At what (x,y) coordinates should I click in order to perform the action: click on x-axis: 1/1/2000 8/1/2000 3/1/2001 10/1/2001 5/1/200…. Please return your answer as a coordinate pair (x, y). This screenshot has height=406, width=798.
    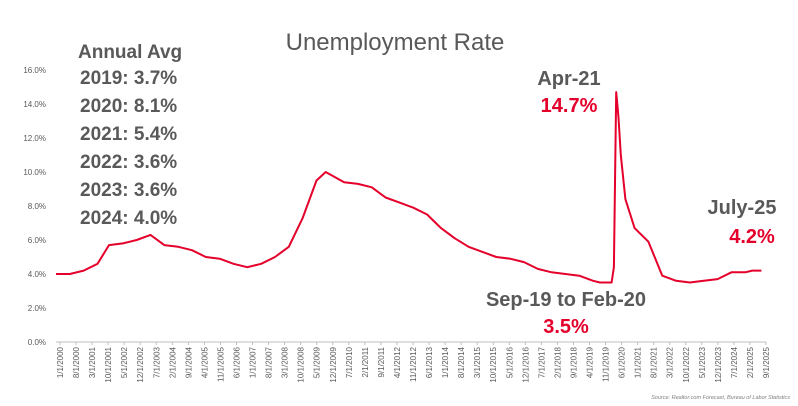
    Looking at the image, I should click on (413, 362).